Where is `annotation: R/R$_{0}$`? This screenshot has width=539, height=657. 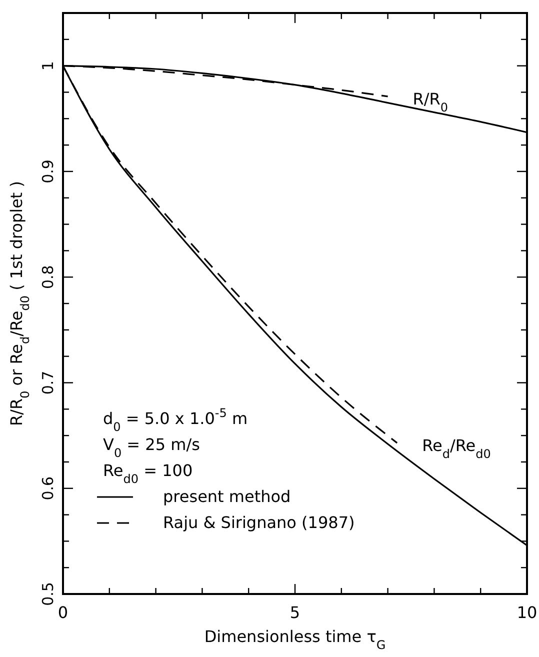
annotation: R/R$_{0}$ is located at coordinates (430, 101).